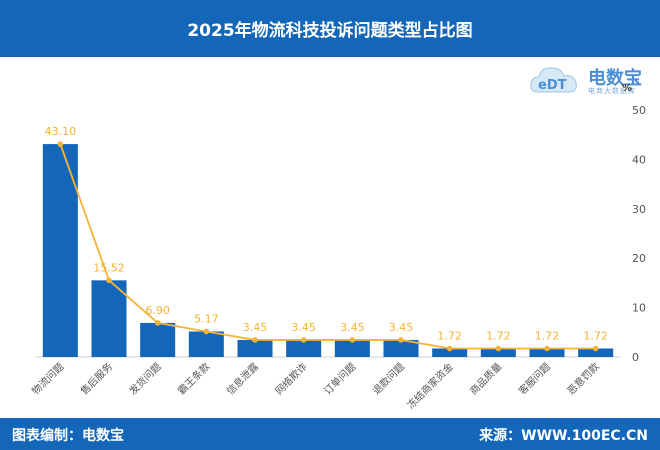 Image resolution: width=660 pixels, height=450 pixels. What do you see at coordinates (330, 434) in the screenshot?
I see `footer-bar: 图表编制：电数宝 来源：WWW.100EC.CN` at bounding box center [330, 434].